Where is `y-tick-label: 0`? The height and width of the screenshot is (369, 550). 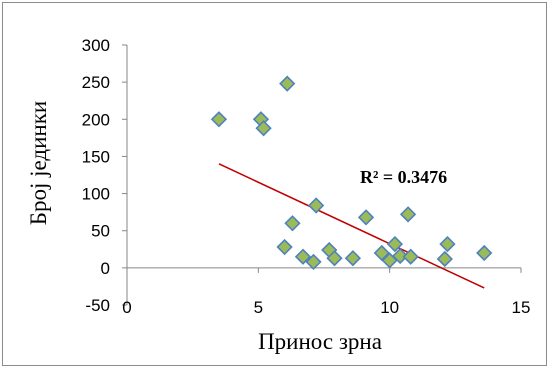
y-tick-label: 0 is located at coordinates (105, 268).